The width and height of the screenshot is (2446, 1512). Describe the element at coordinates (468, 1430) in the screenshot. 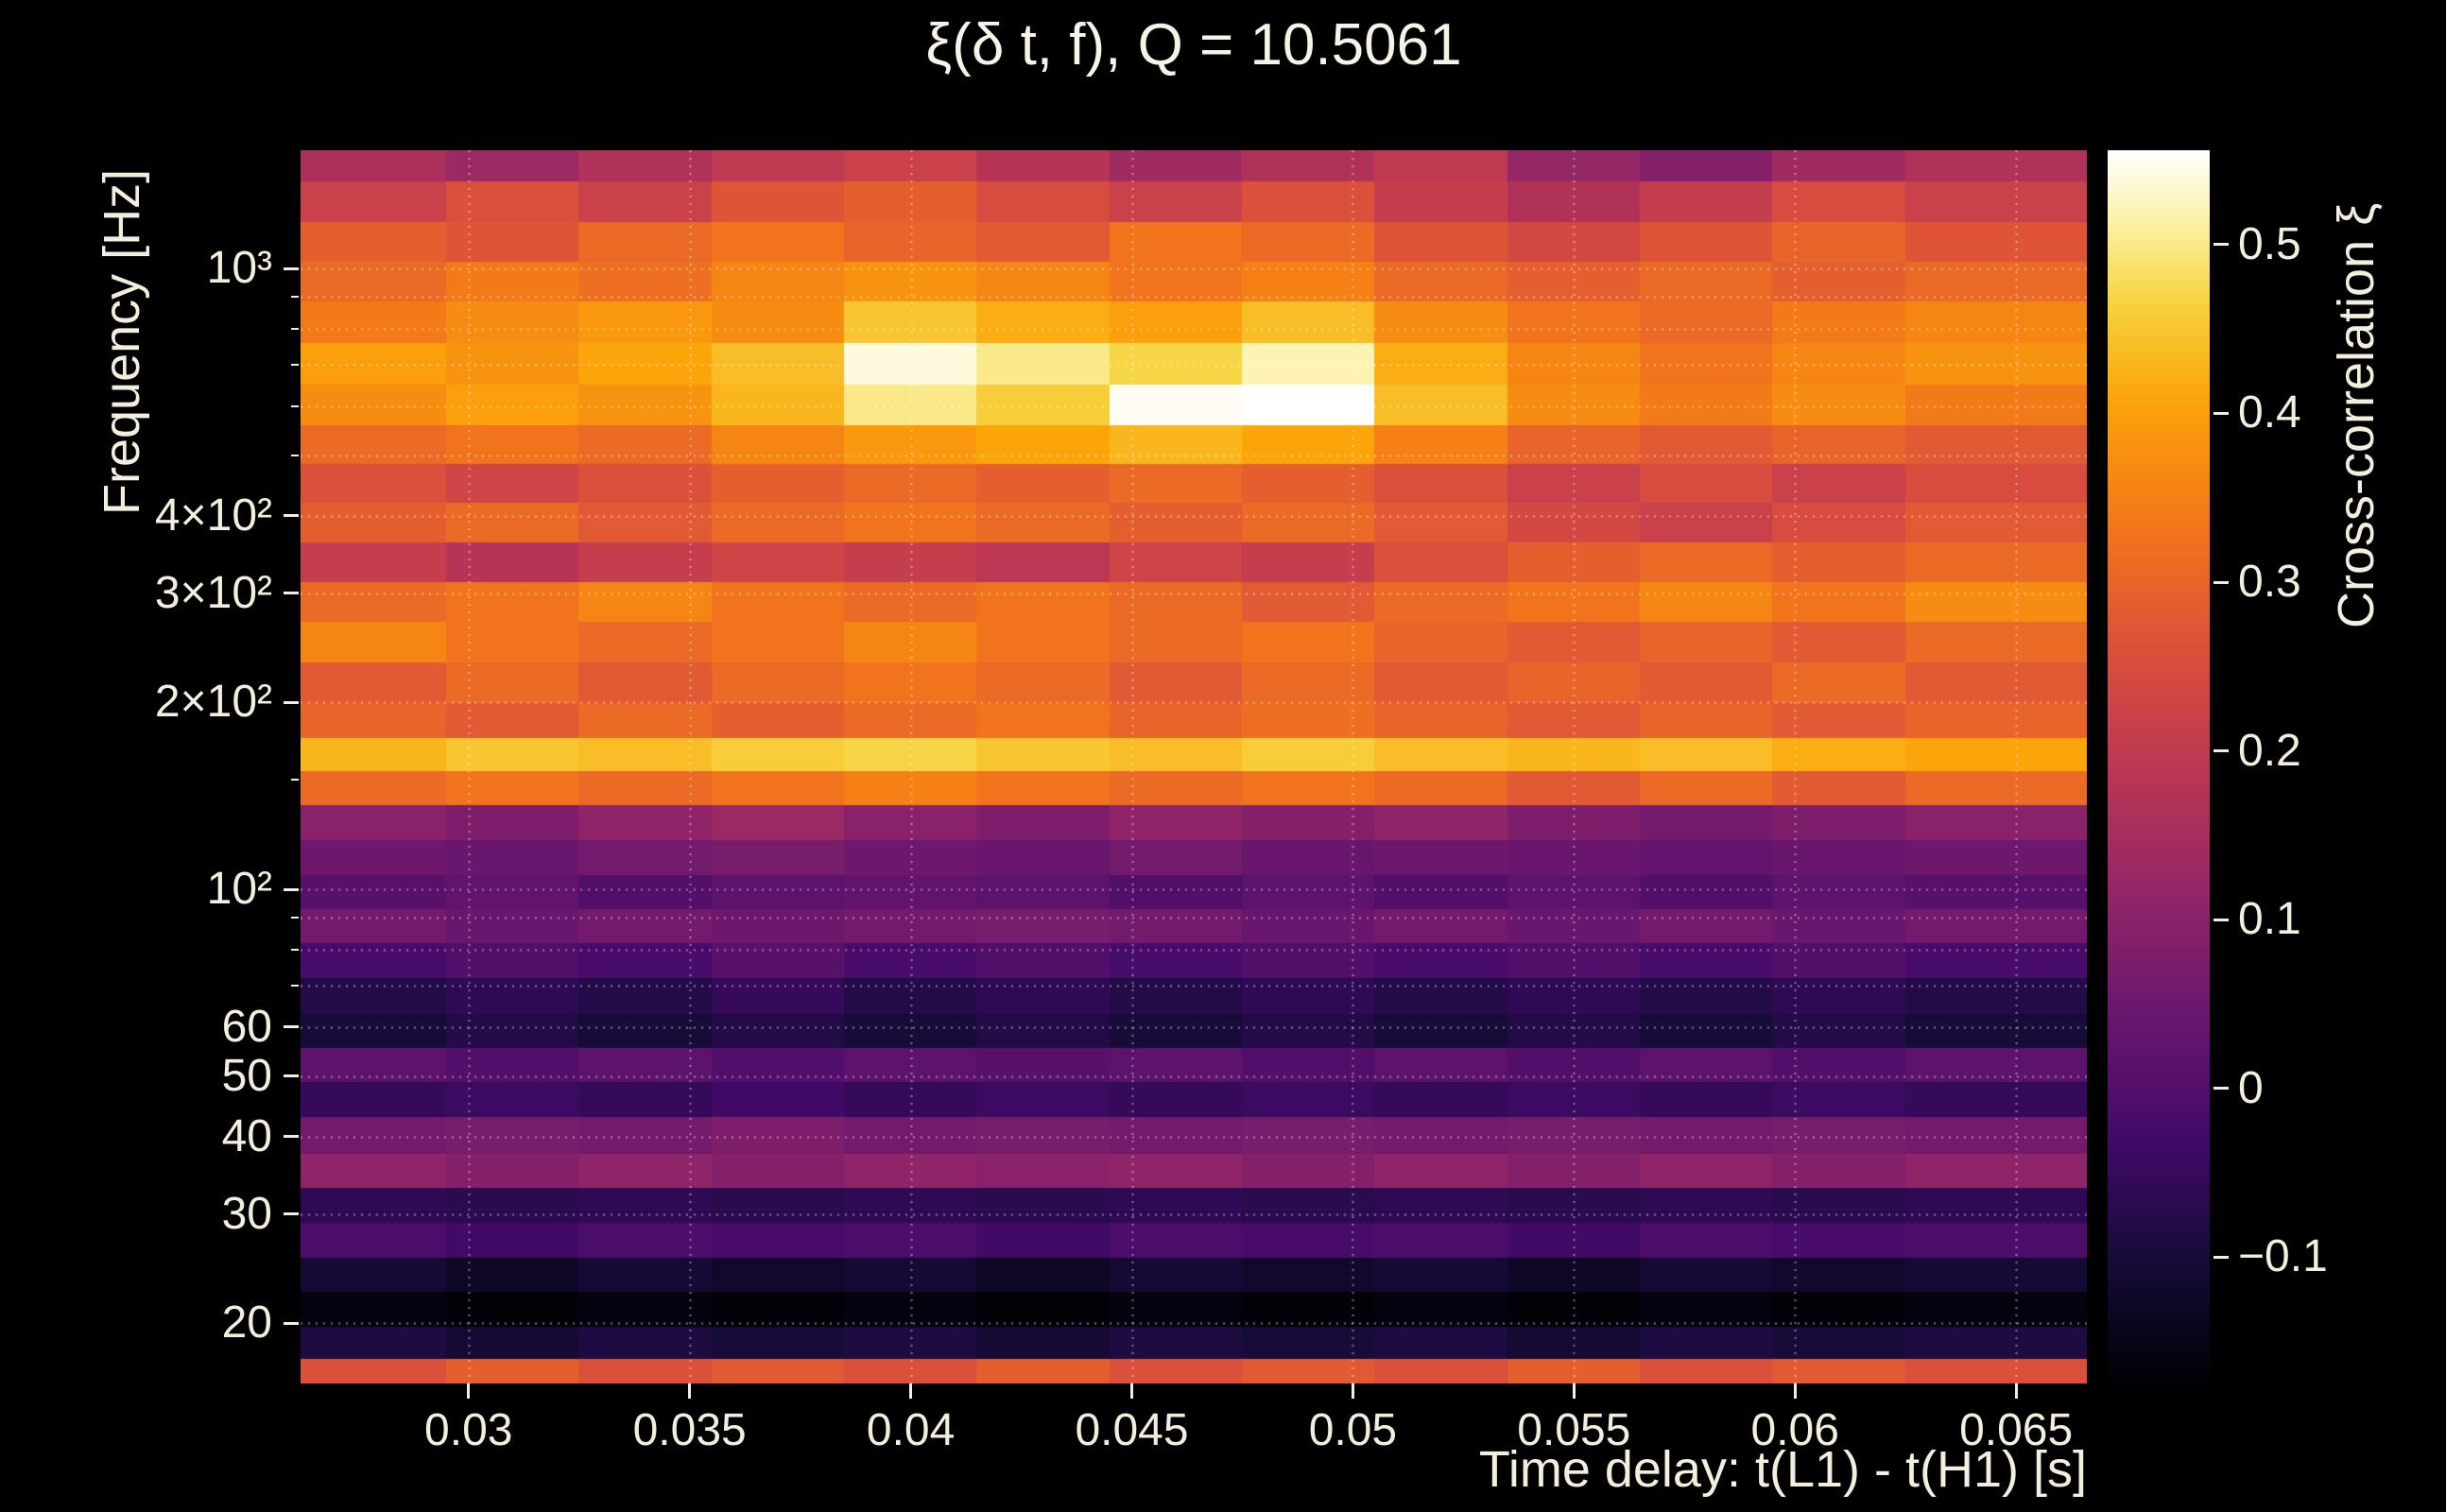

I see `x-tick-label: 0.03` at that location.